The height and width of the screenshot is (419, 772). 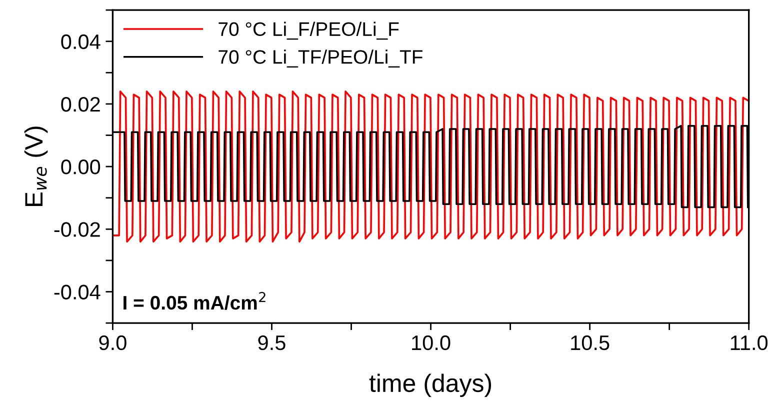 What do you see at coordinates (80, 104) in the screenshot?
I see `y-tick-label: 0.02` at bounding box center [80, 104].